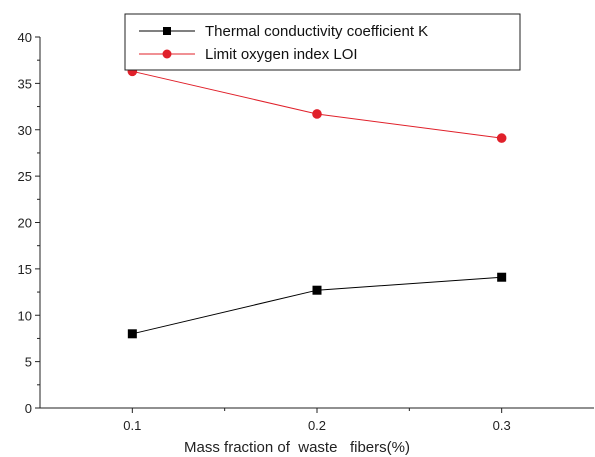 The height and width of the screenshot is (457, 595). What do you see at coordinates (25, 269) in the screenshot?
I see `y-tick-label: 15` at bounding box center [25, 269].